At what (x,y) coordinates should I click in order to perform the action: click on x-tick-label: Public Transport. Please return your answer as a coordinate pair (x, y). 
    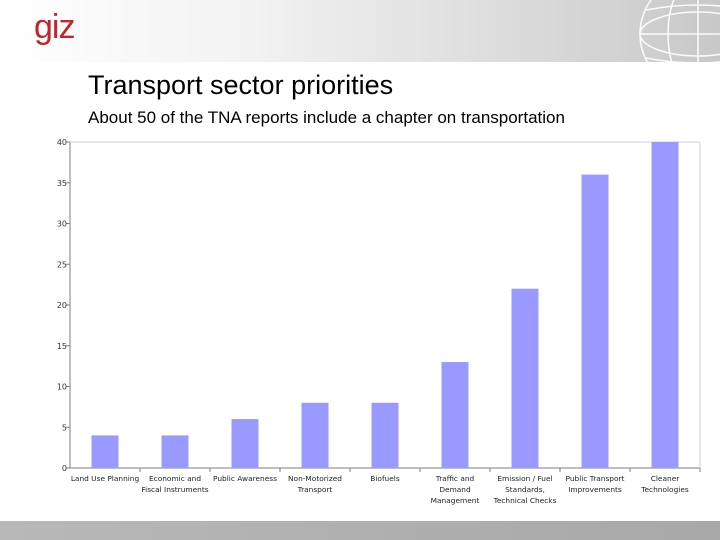
    Looking at the image, I should click on (595, 478).